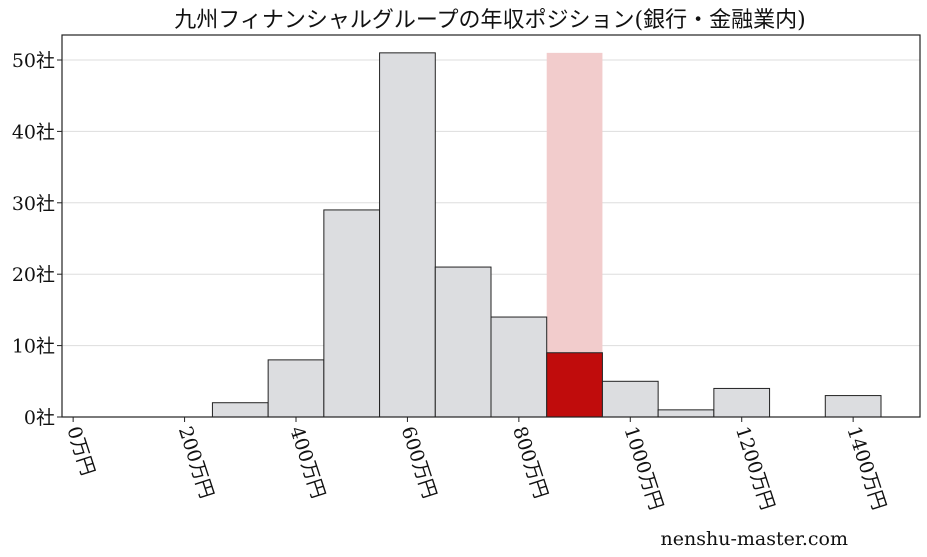  What do you see at coordinates (530, 462) in the screenshot?
I see `x-tick-label: 800万円` at bounding box center [530, 462].